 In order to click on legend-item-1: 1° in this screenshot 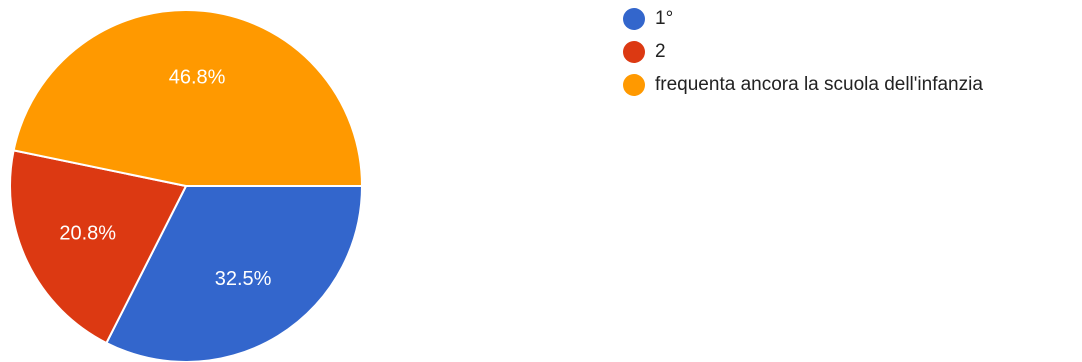, I will do `click(803, 19)`.